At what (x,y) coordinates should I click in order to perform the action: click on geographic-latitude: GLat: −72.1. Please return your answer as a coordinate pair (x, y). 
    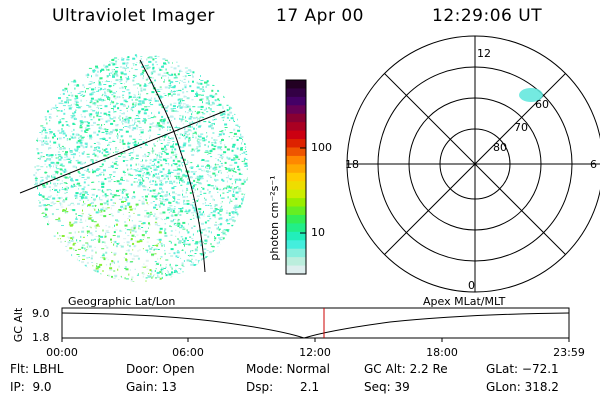
    Looking at the image, I should click on (522, 369).